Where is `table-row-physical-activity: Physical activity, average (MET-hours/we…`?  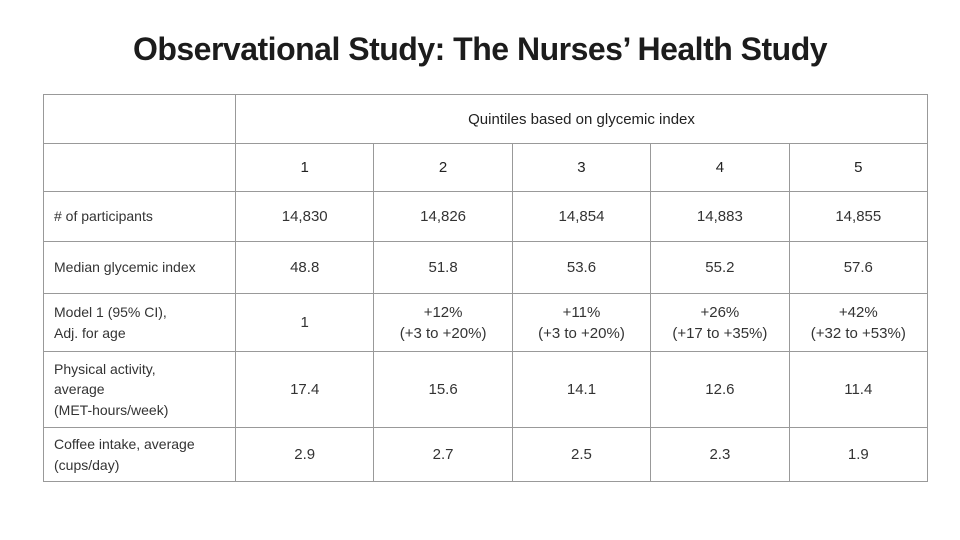 table-row-physical-activity: Physical activity, average (MET-hours/we… is located at coordinates (486, 389).